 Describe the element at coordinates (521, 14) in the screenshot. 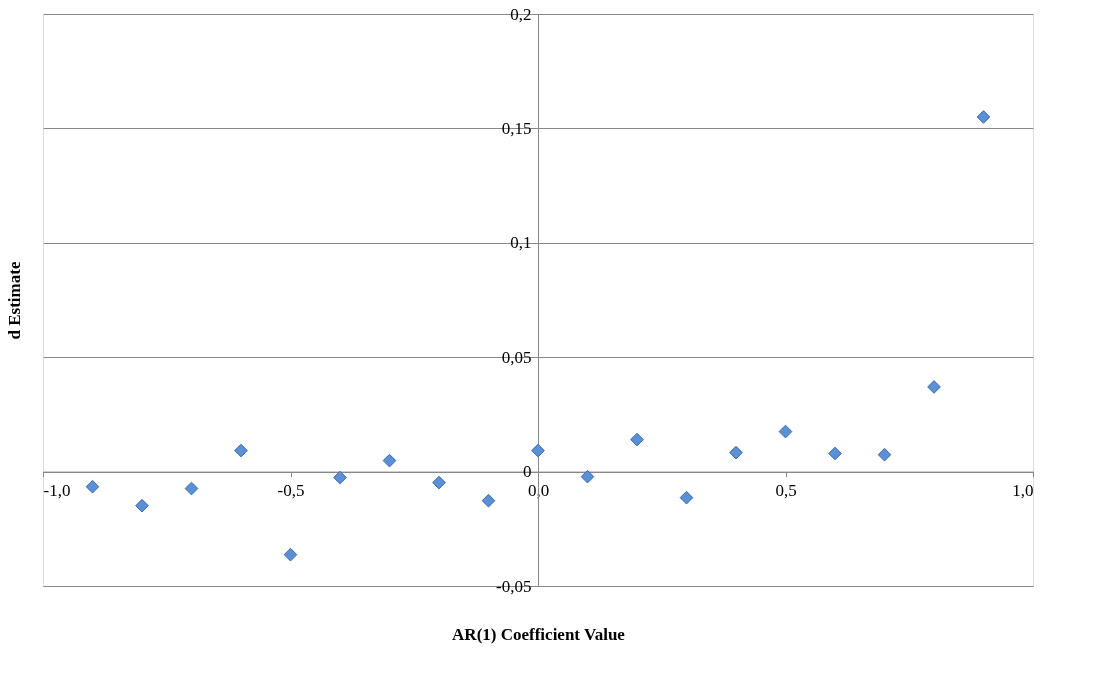

I see `y-tick-label: 0,2` at that location.